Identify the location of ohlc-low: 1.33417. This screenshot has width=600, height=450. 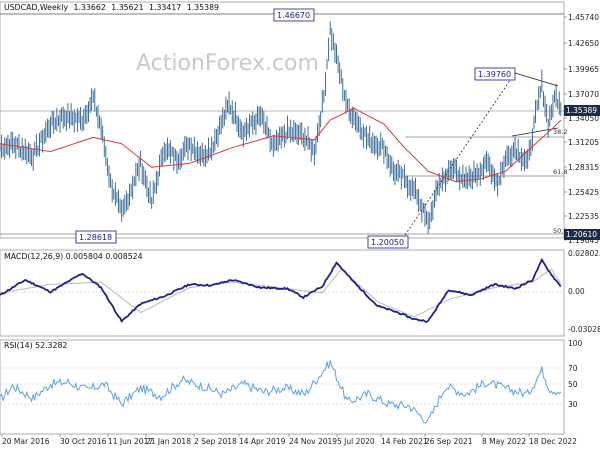
(165, 7).